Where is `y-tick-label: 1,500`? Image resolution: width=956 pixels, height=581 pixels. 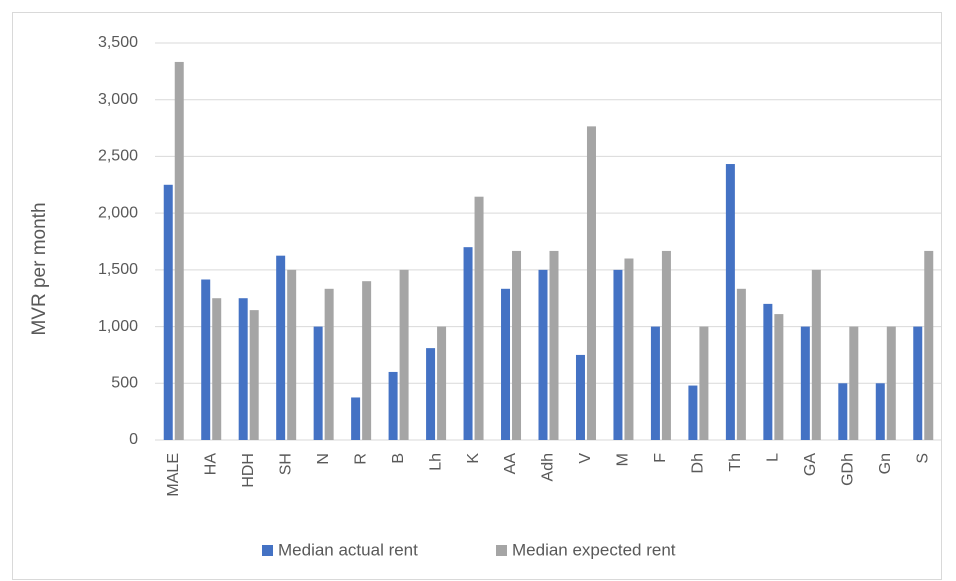 y-tick-label: 1,500 is located at coordinates (118, 269).